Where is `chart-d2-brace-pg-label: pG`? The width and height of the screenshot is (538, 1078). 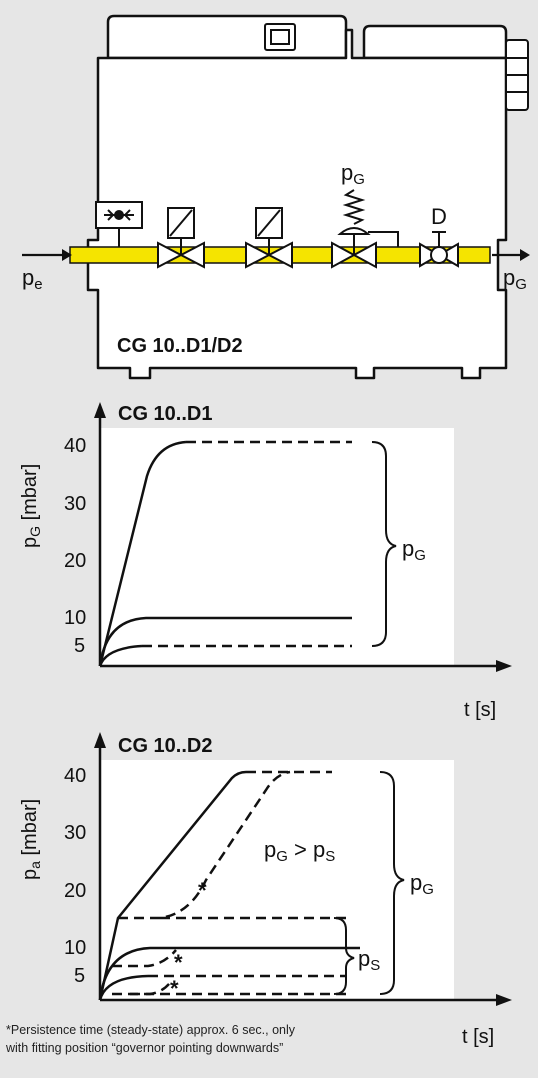 chart-d2-brace-pg-label: pG is located at coordinates (422, 884).